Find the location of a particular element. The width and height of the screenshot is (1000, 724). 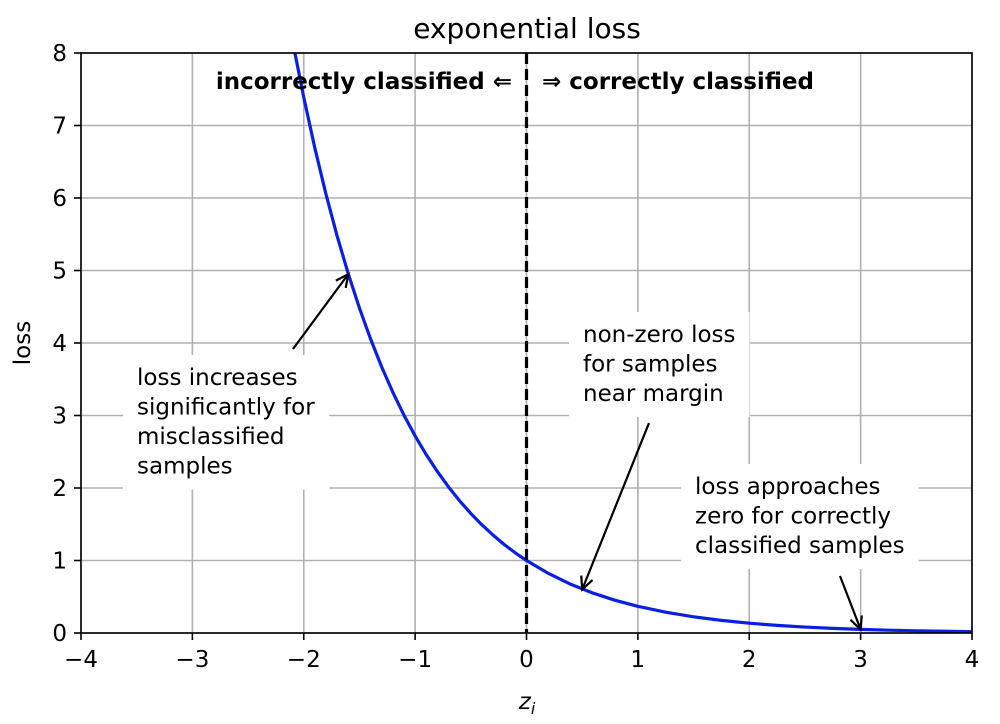

y-tick-label: 5 is located at coordinates (59, 272).